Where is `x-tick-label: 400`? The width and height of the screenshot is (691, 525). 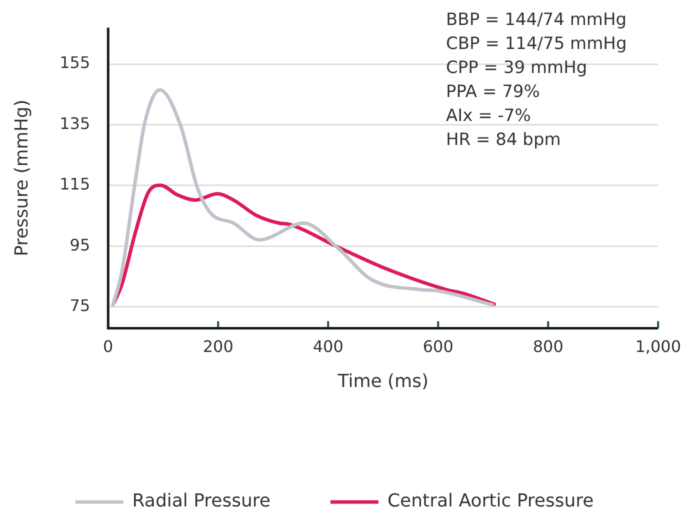 x-tick-label: 400 is located at coordinates (328, 346).